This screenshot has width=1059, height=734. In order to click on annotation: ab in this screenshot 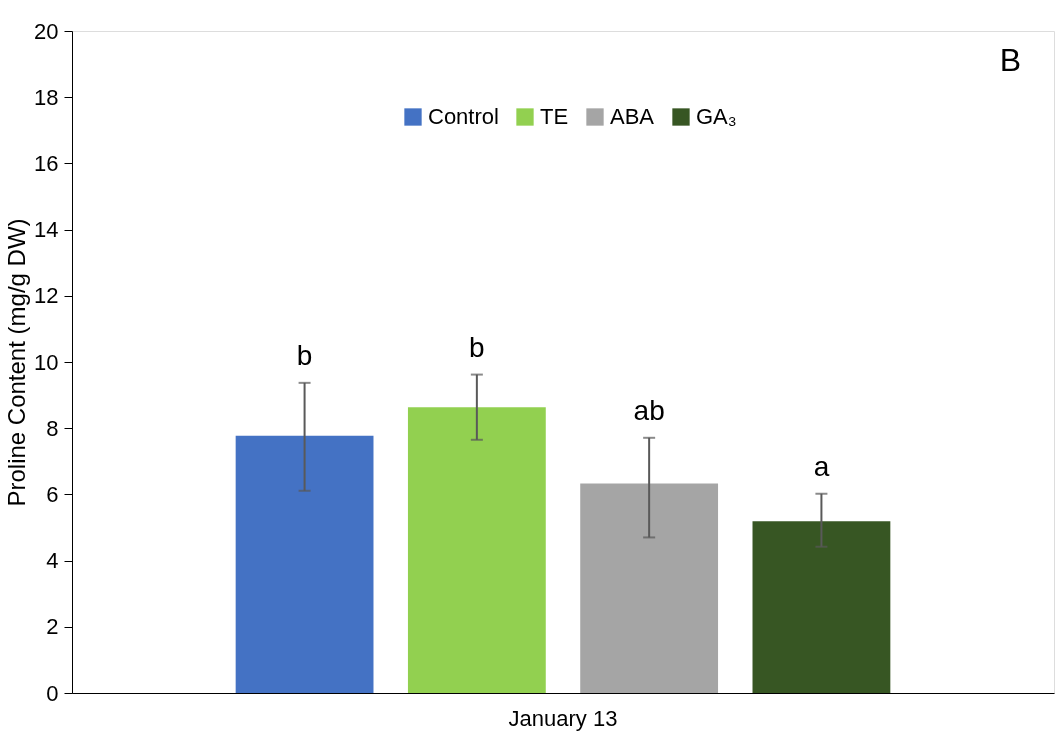, I will do `click(649, 410)`.